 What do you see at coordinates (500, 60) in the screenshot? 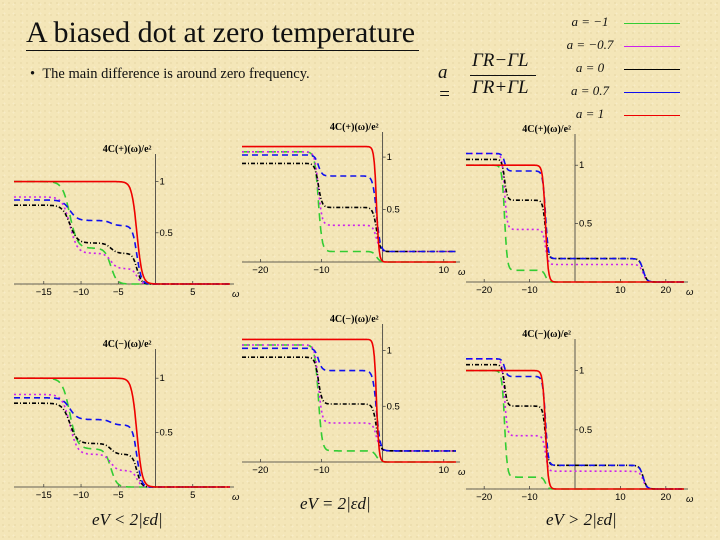
I see `formula-numerator: ΓR−ΓL` at bounding box center [500, 60].